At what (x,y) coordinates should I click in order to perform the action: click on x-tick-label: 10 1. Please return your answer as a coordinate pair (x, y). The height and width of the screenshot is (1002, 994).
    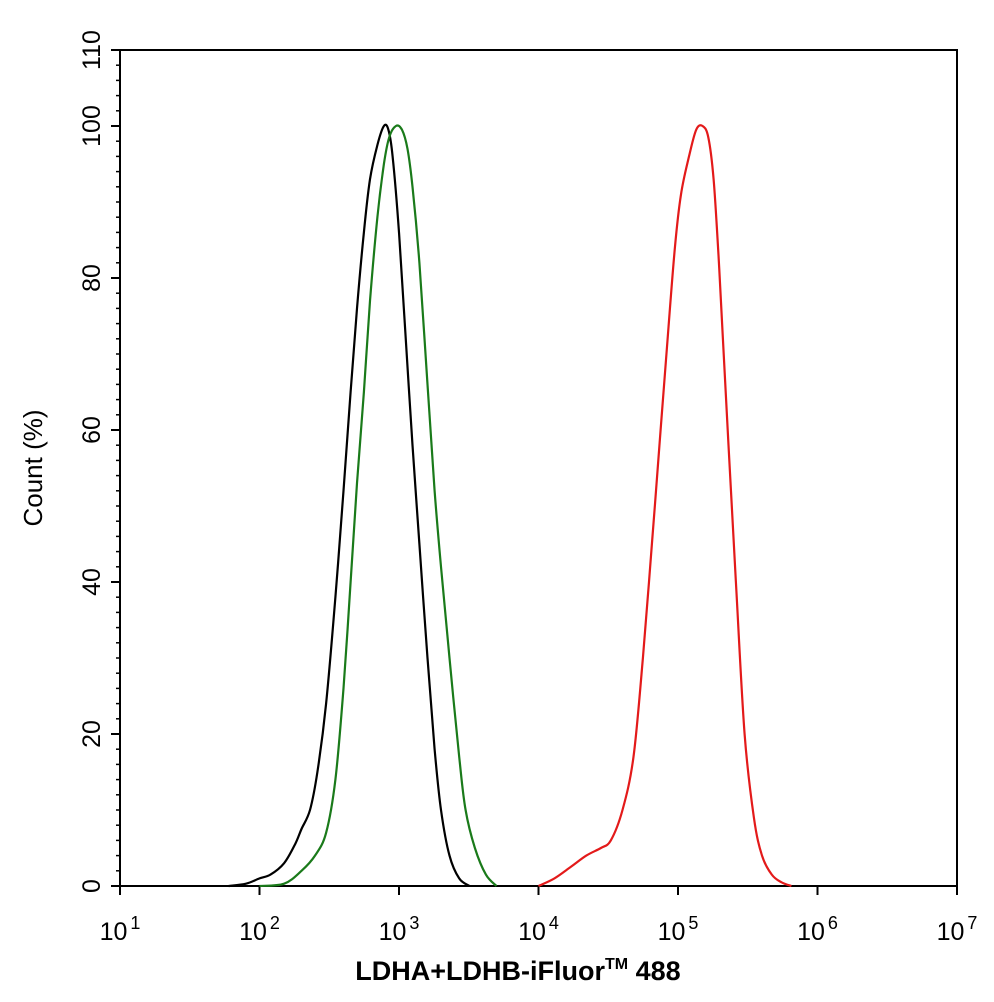
    Looking at the image, I should click on (120, 929).